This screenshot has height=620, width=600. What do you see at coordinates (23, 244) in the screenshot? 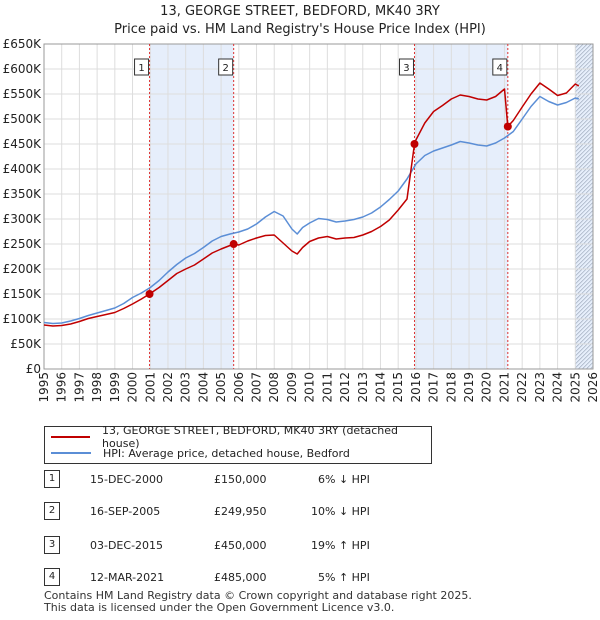
I see `y-tick-label: £250K` at bounding box center [23, 244].